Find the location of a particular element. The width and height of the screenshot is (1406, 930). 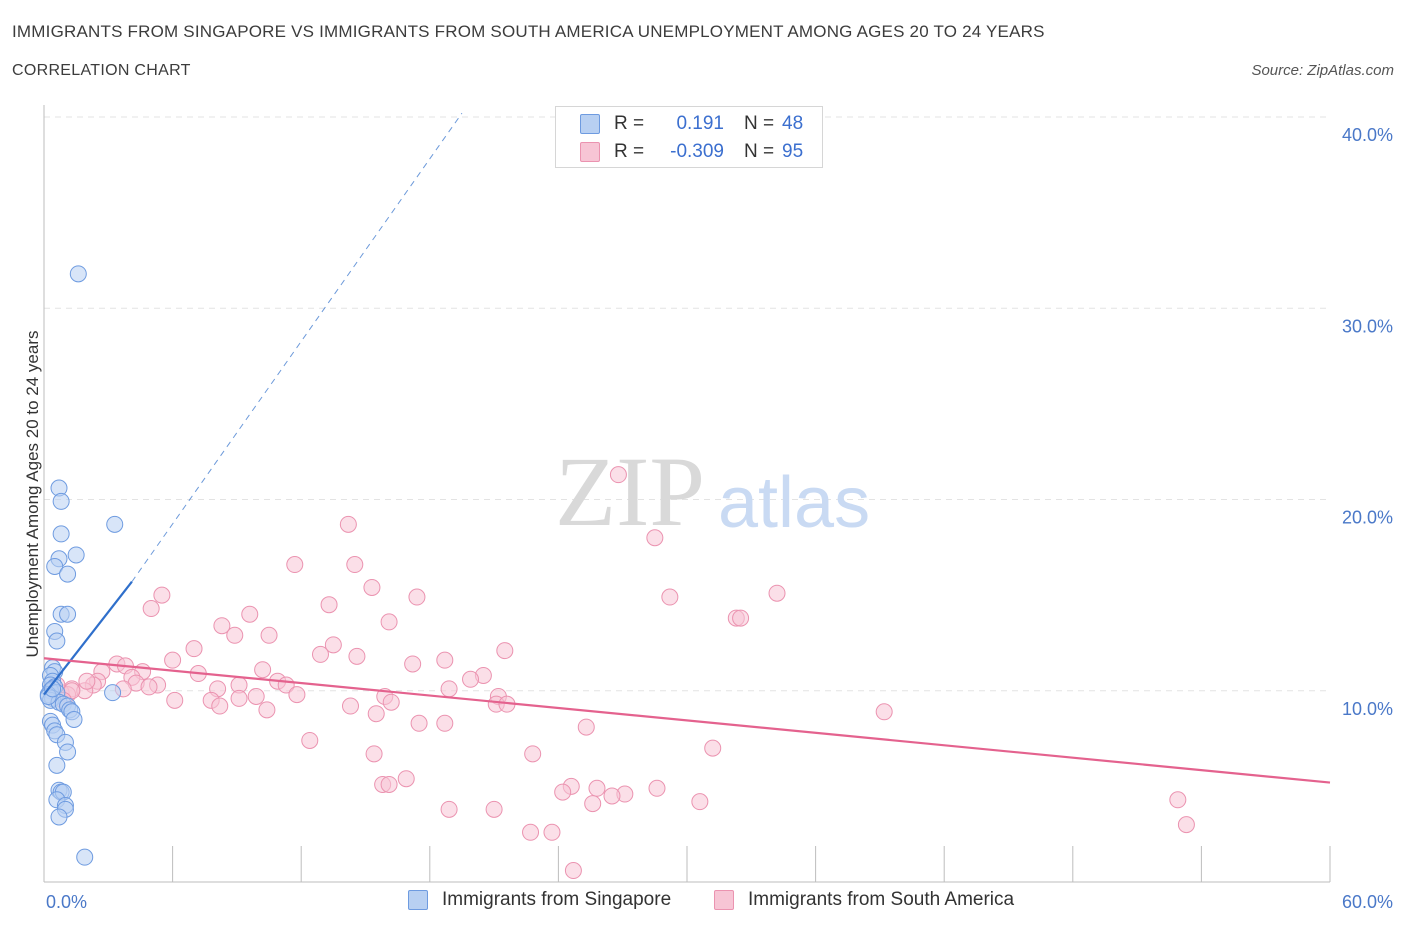

watermark: ZIP atlas is located at coordinates (712, 491).